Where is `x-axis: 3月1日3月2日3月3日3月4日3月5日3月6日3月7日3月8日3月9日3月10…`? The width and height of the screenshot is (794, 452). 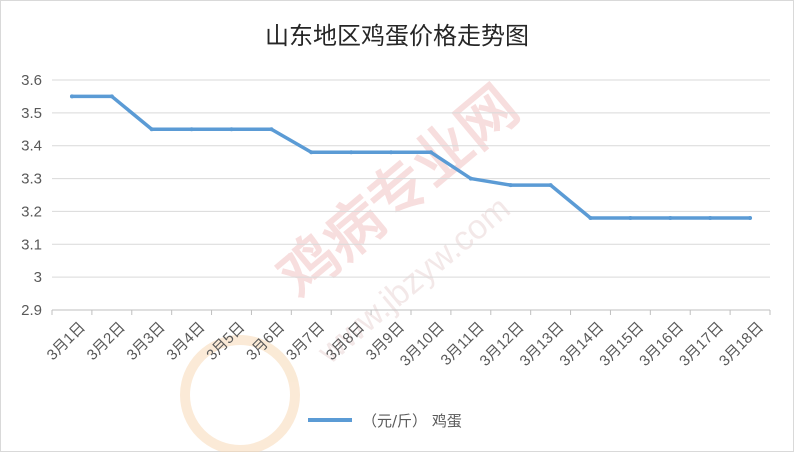 x-axis: 3月1日3月2日3月3日3月4日3月5日3月6日3月7日3月8日3月9日3月10… is located at coordinates (407, 339).